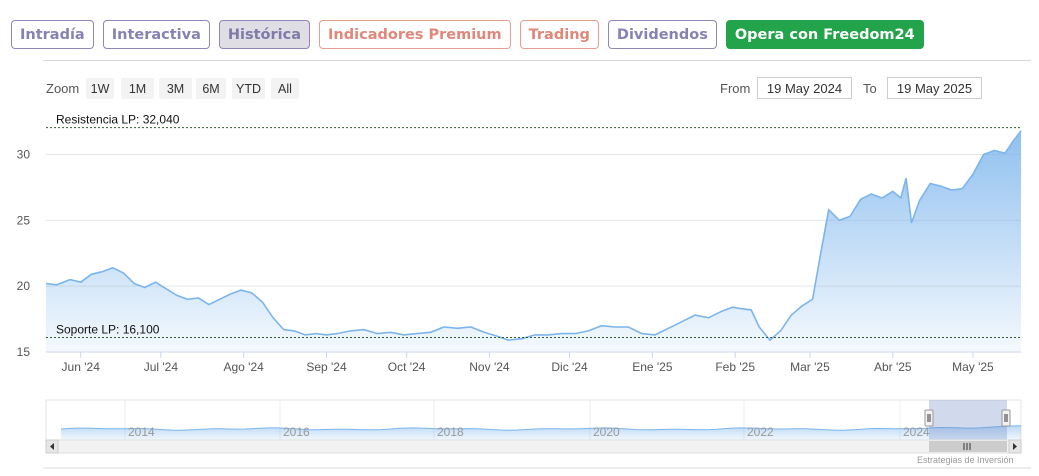 The image size is (1039, 476). Describe the element at coordinates (824, 34) in the screenshot. I see `tab-opera-con-freedom24: Opera con Freedom24` at that location.